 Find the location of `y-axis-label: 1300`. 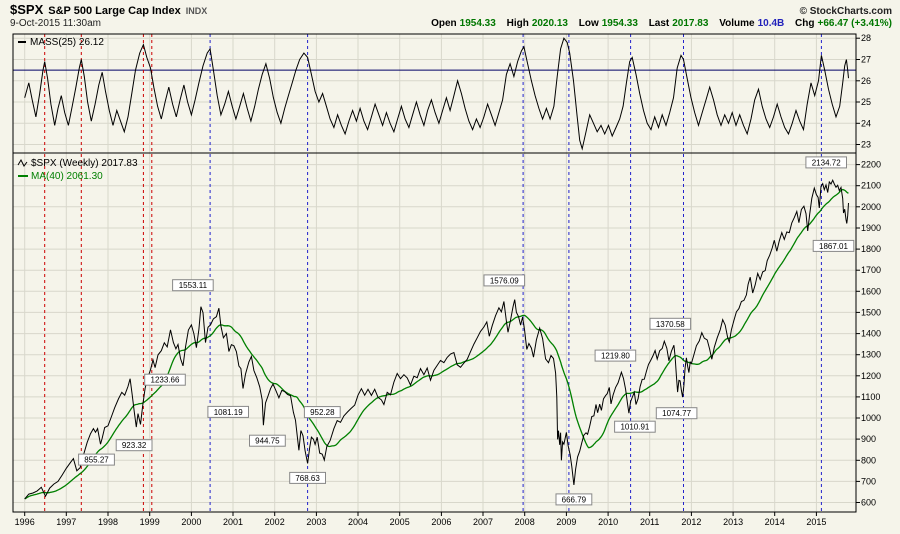

y-axis-label: 1300 is located at coordinates (871, 355).